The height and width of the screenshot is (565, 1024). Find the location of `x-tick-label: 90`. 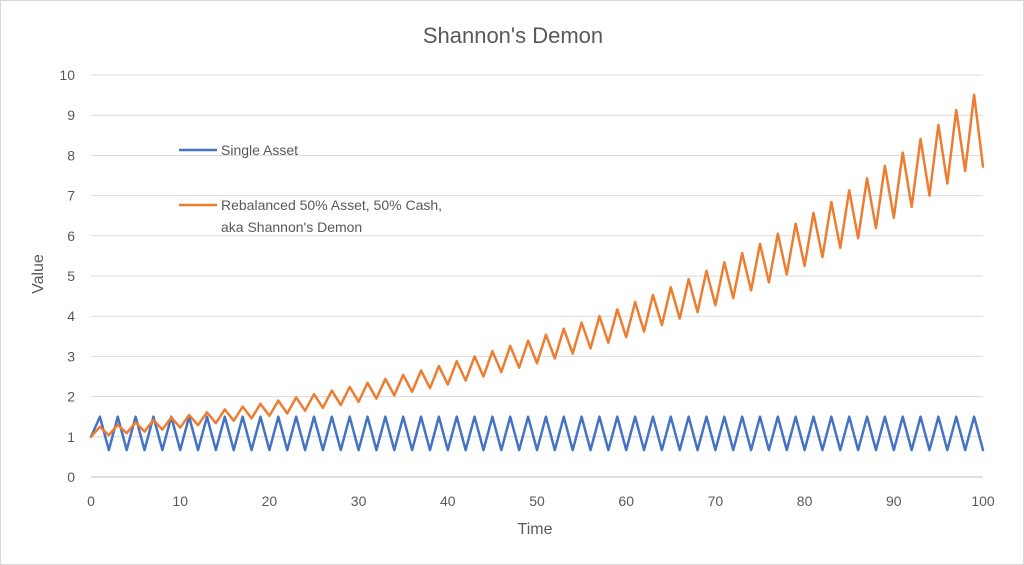

x-tick-label: 90 is located at coordinates (894, 501).